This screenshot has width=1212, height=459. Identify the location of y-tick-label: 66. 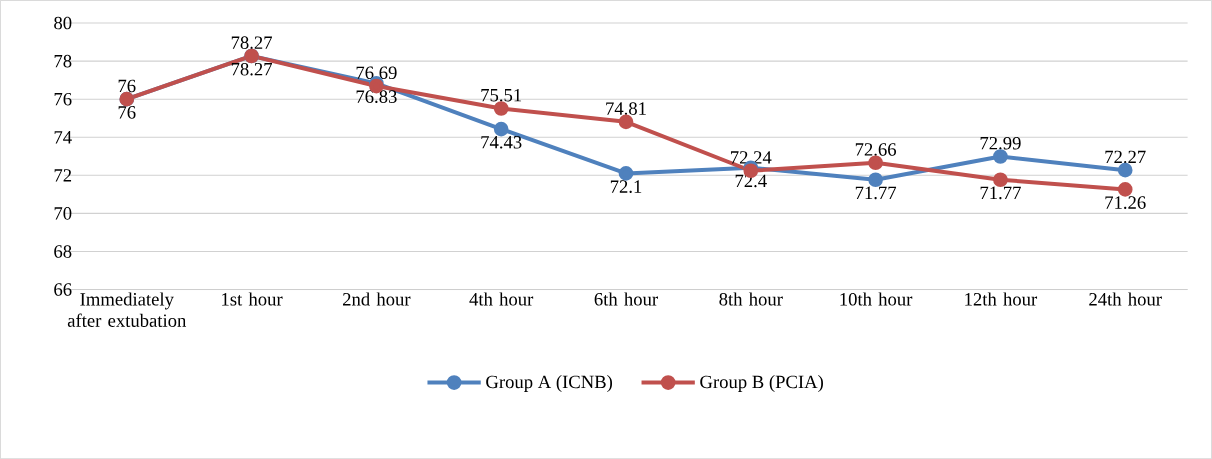
(63, 289).